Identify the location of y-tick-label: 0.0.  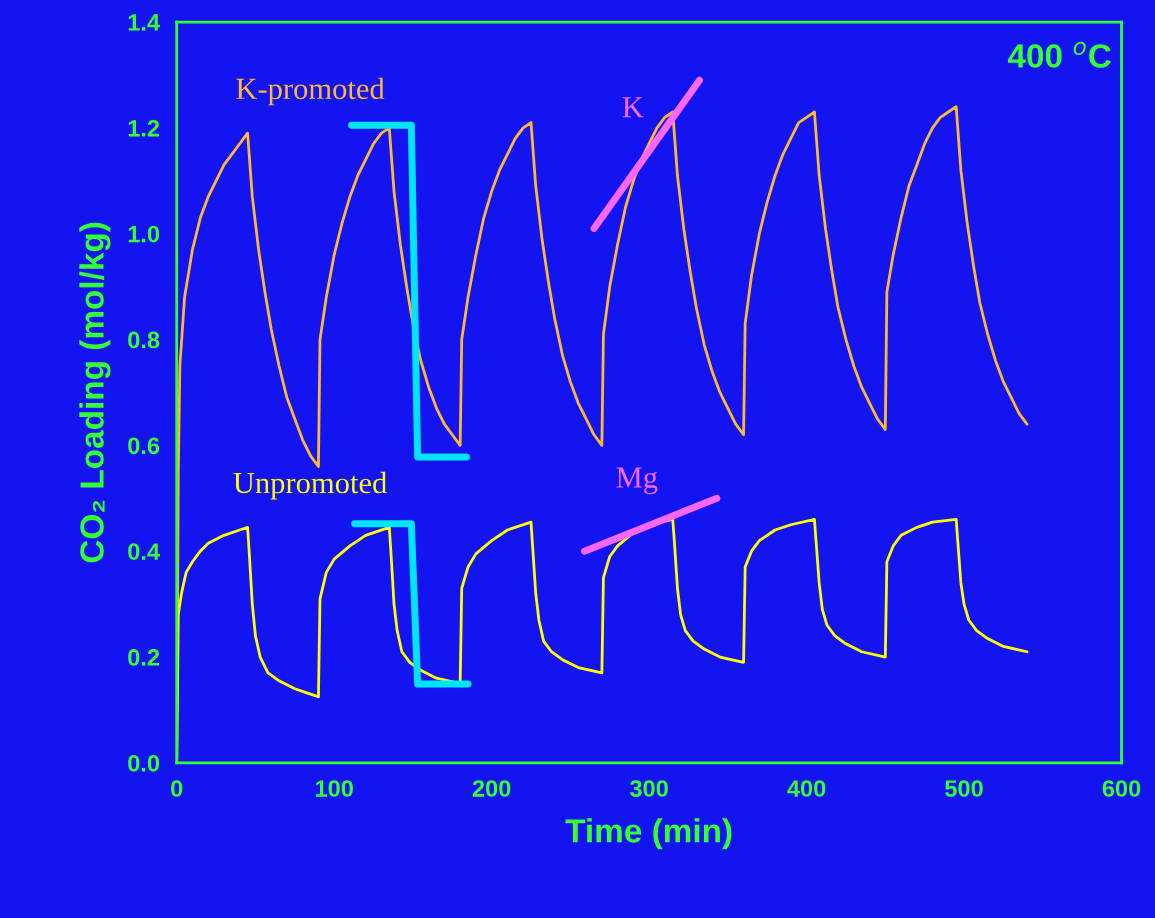
(144, 763).